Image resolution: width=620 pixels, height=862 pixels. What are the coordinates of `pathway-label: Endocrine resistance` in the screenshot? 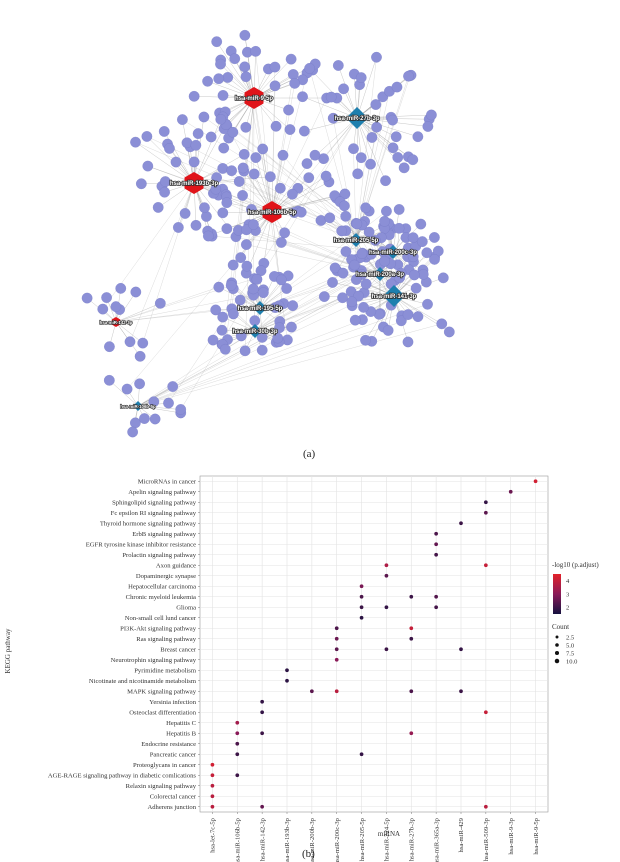 It's located at (168, 744).